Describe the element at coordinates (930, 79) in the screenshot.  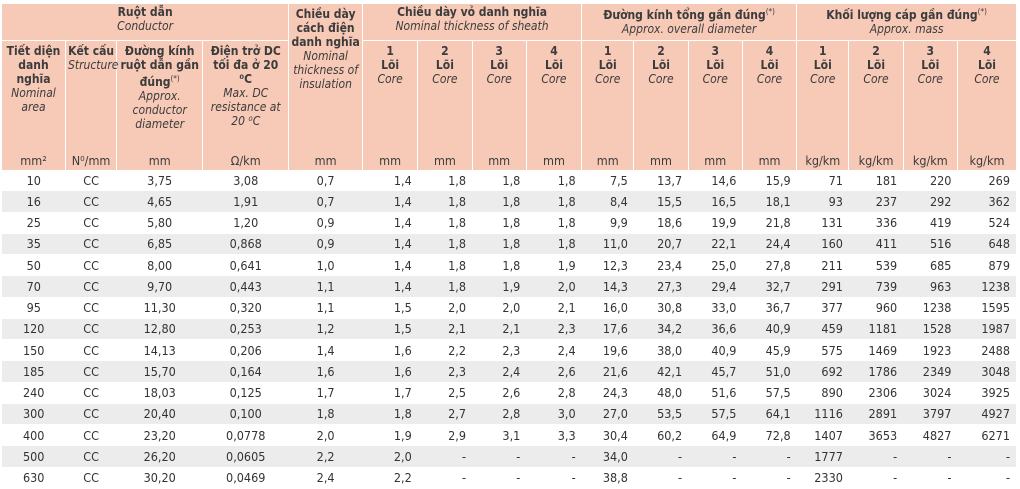
I see `core-en: Core` at that location.